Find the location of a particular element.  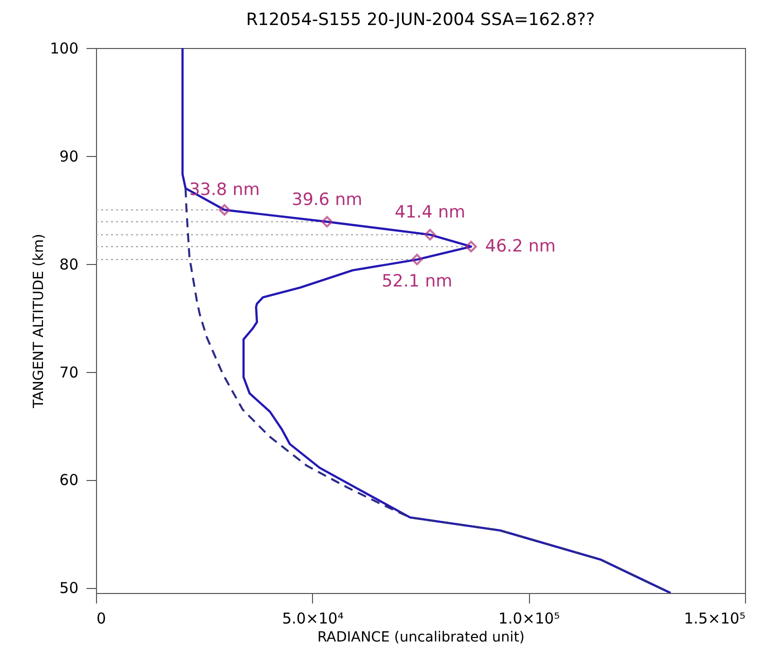

x-tick-label: 1.0×10⁵ is located at coordinates (529, 619).